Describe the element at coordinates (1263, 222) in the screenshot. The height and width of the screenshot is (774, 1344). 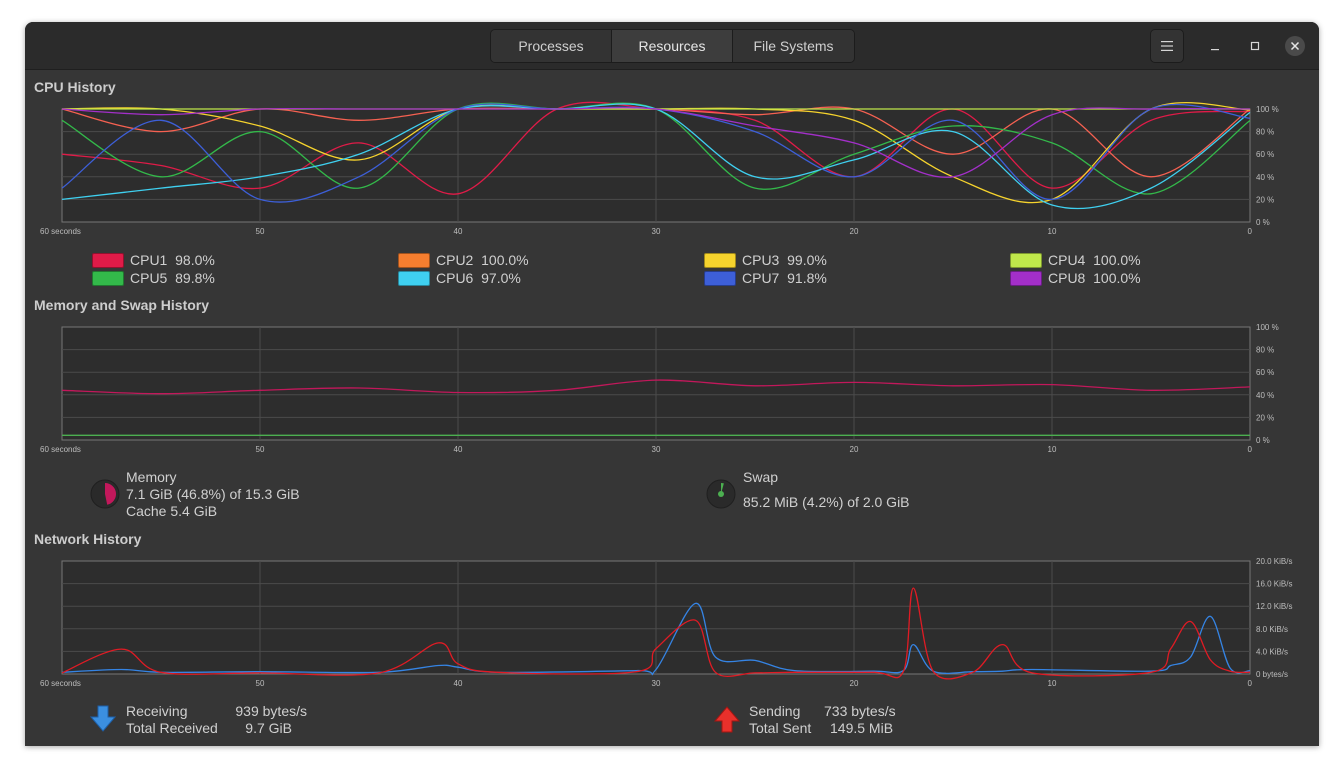
I see `cpu-y-tick-label: 0 %` at that location.